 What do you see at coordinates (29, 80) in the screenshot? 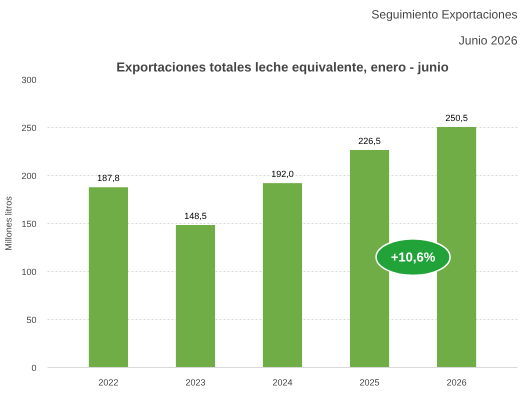
I see `y-tick-label: 300` at bounding box center [29, 80].